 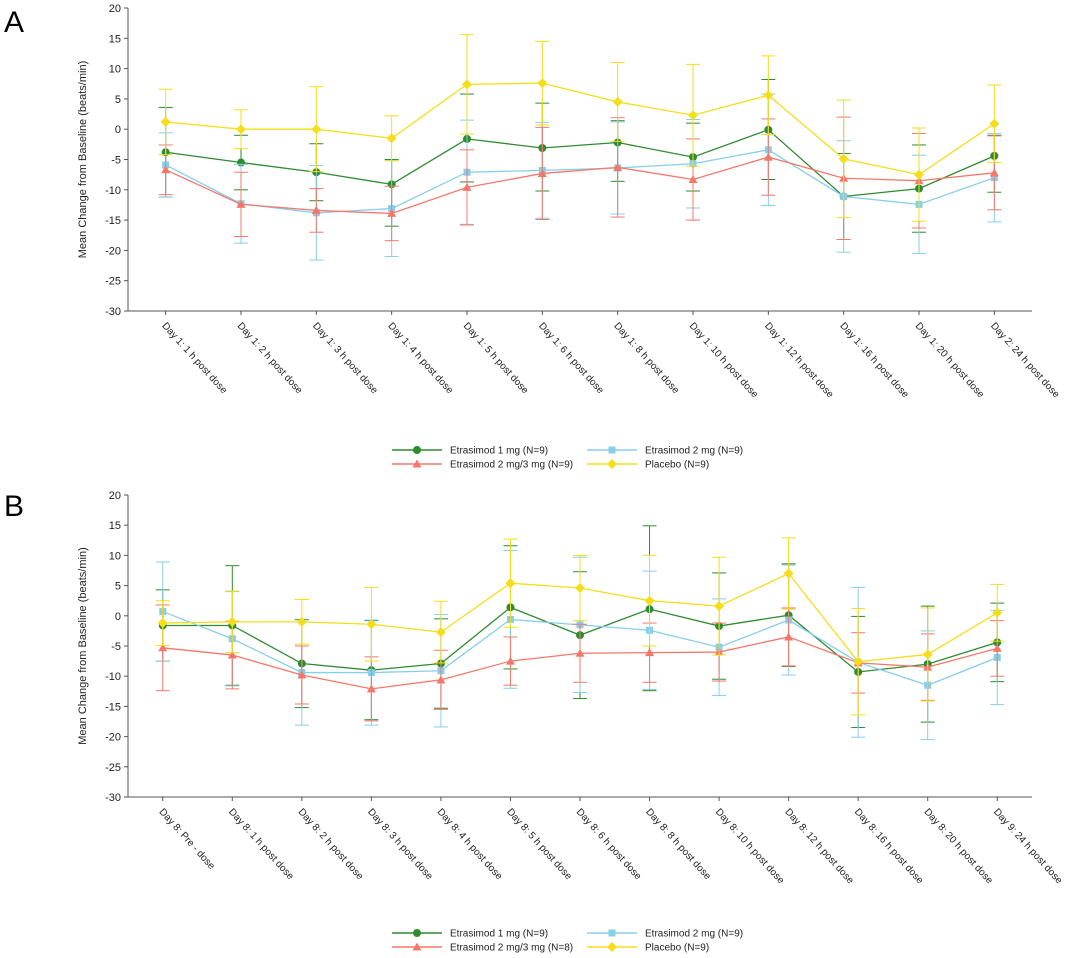 What do you see at coordinates (115, 496) in the screenshot?
I see `y-tick-label: 20` at bounding box center [115, 496].